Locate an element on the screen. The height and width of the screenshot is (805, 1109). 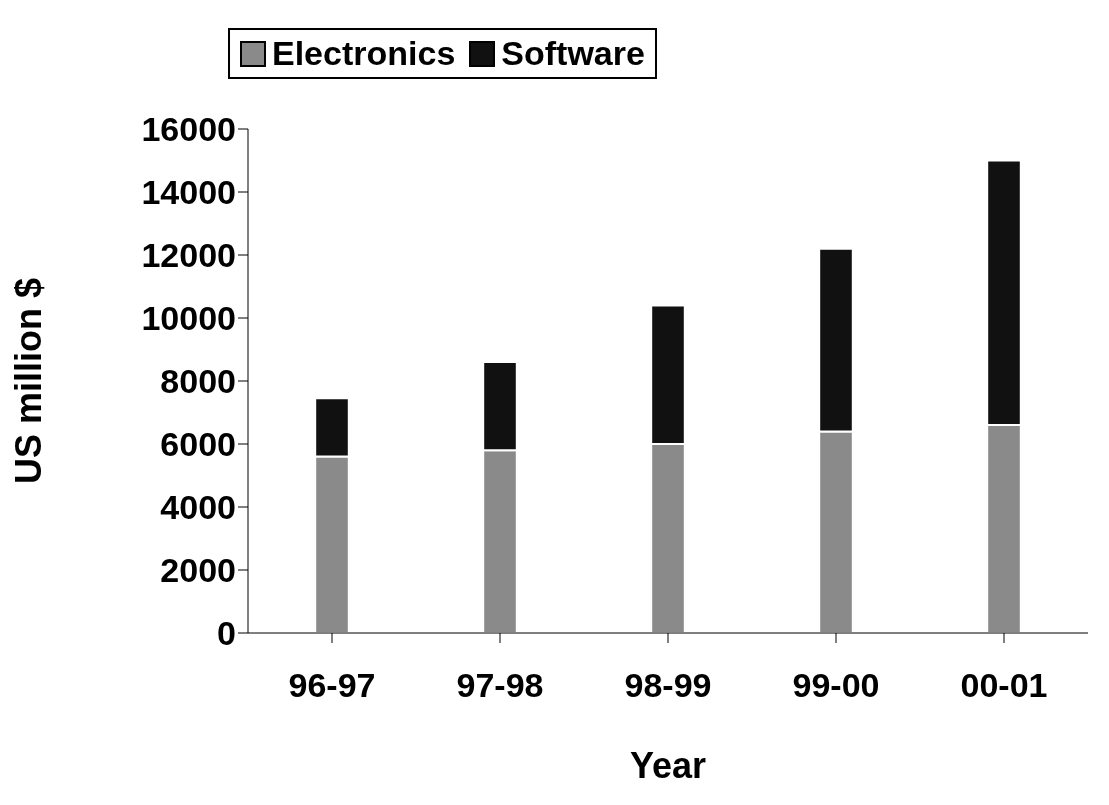
x-tick-label: 97-98 is located at coordinates (500, 685).